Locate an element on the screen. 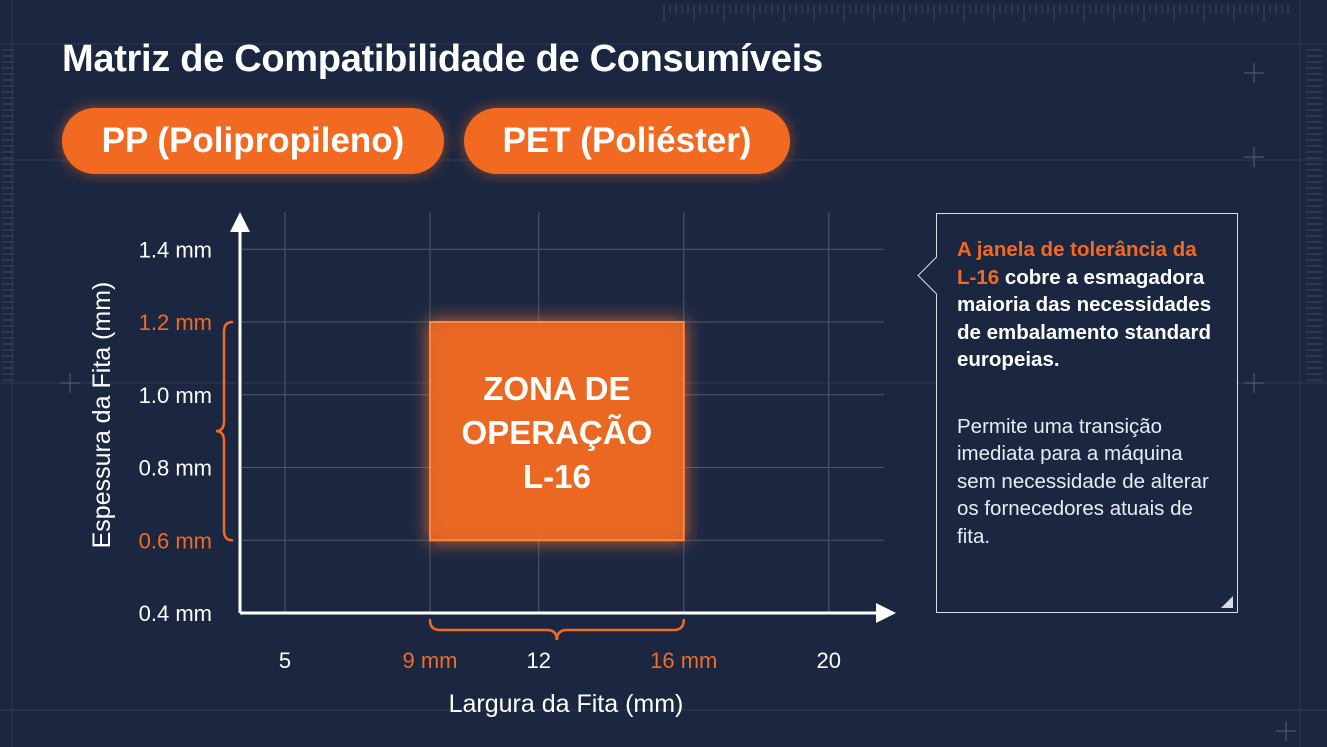 This screenshot has height=747, width=1327. material-pill-pet: PET (Poliéster) is located at coordinates (627, 141).